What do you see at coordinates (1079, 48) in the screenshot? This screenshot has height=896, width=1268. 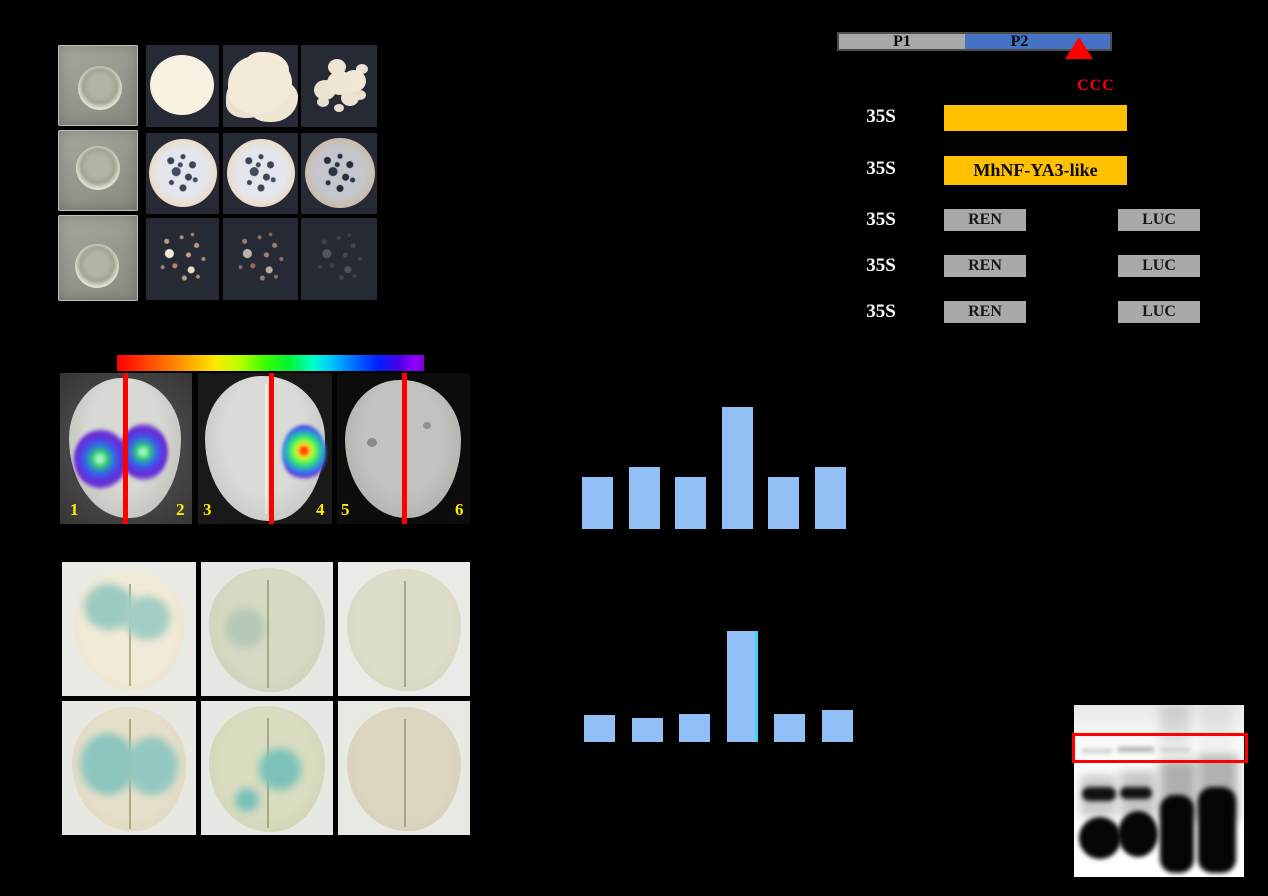 I see `mutation-triangle-icon` at bounding box center [1079, 48].